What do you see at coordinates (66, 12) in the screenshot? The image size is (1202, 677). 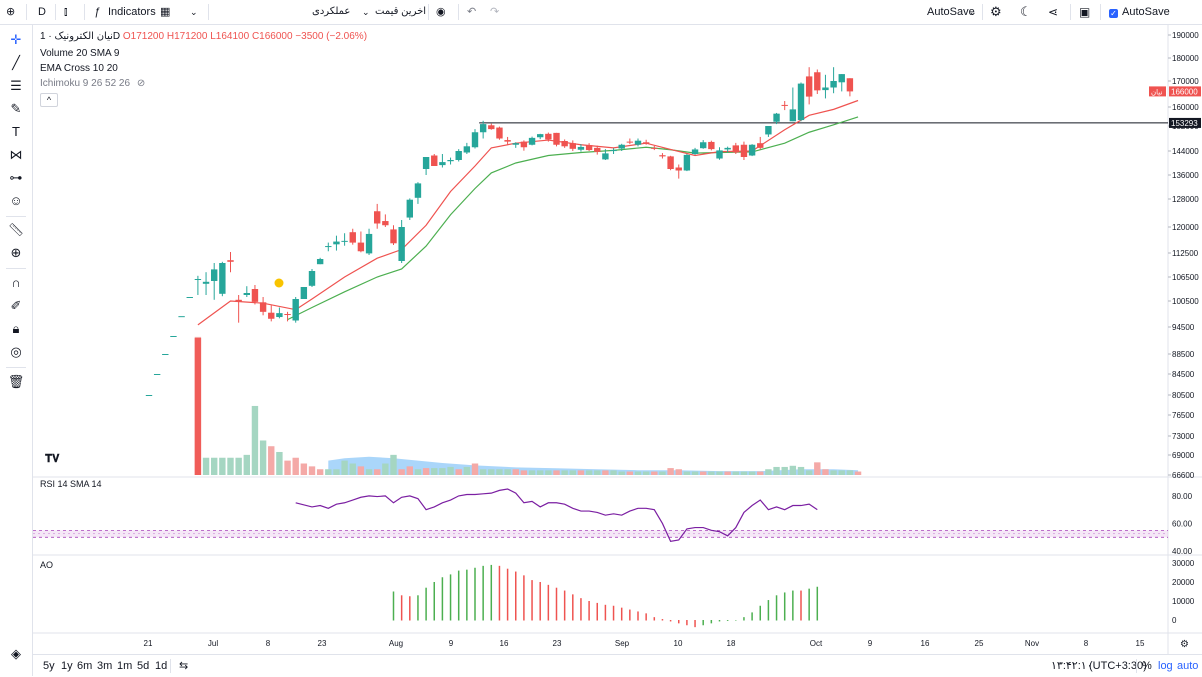 I see `bar-style-icon: ⫾` at bounding box center [66, 12].